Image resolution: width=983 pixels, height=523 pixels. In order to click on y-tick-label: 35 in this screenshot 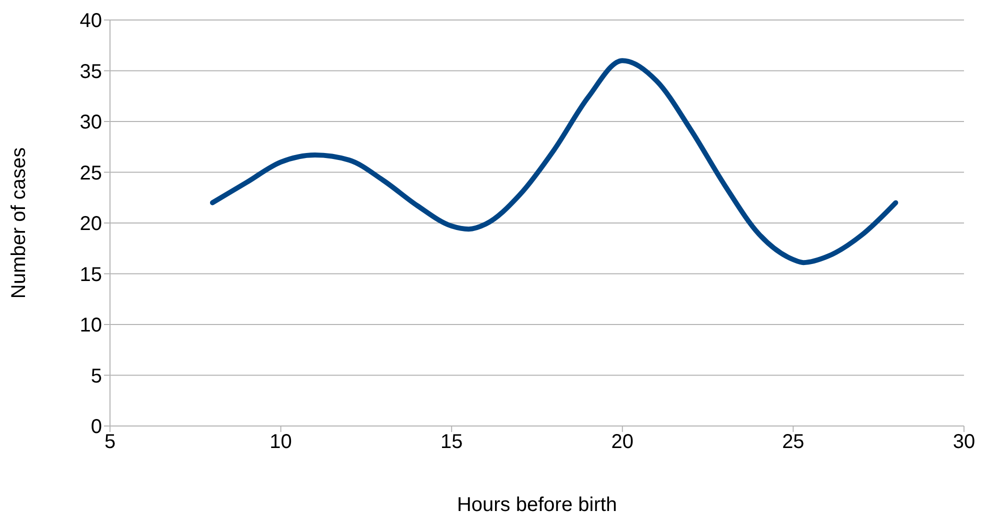, I will do `click(91, 71)`.